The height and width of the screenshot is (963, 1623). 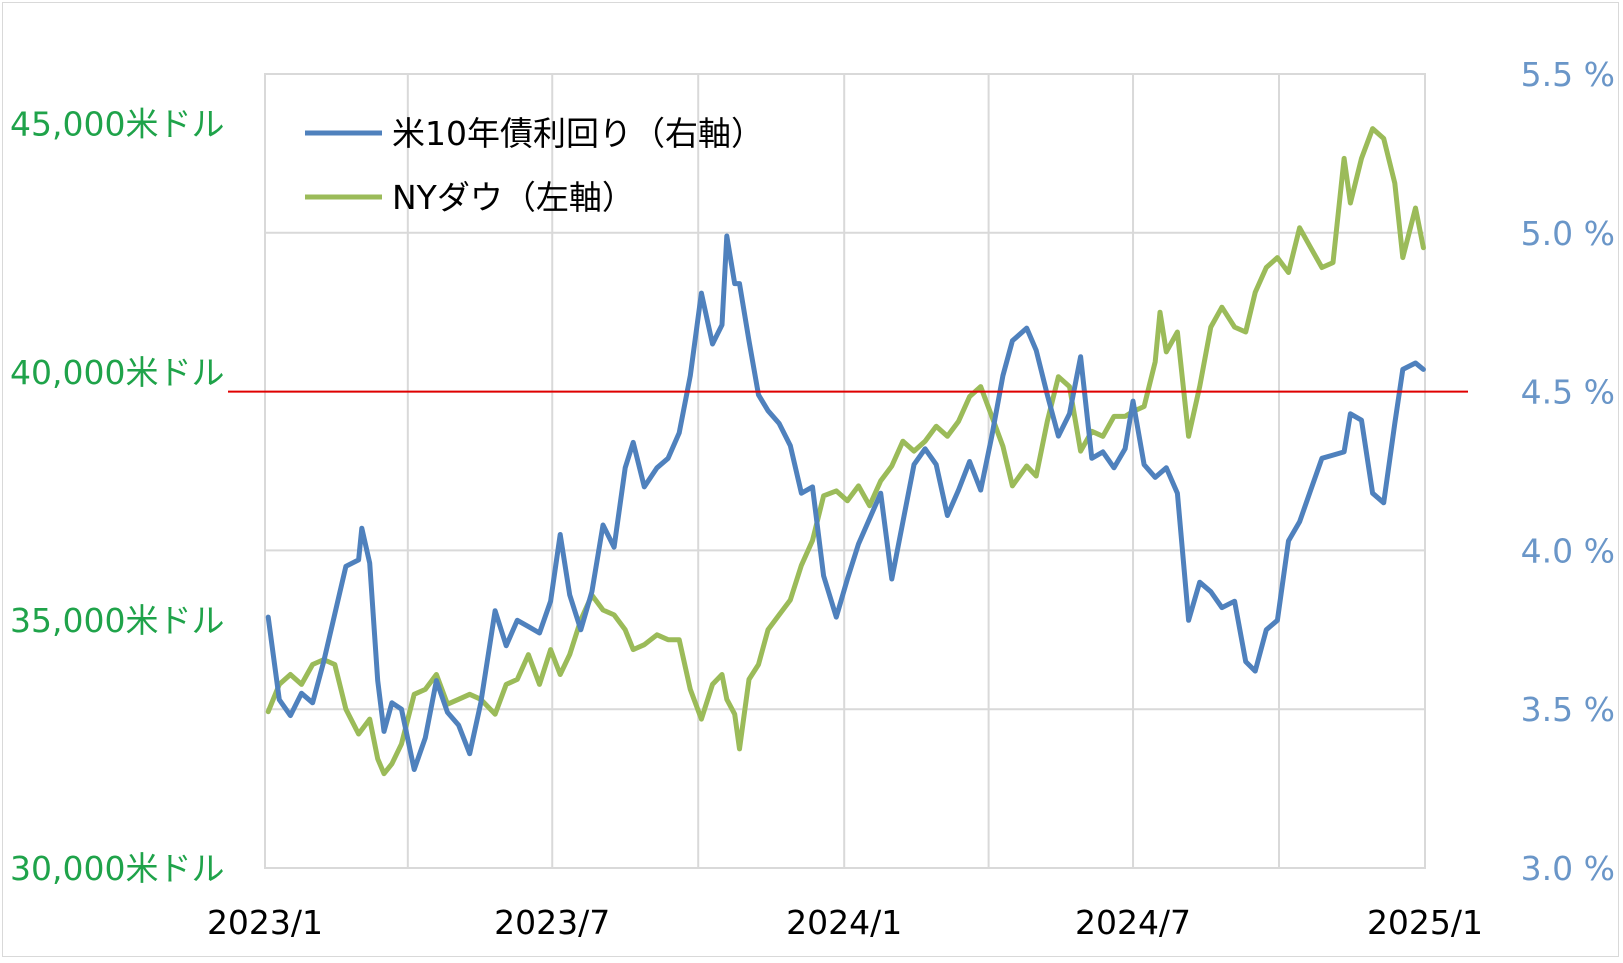 What do you see at coordinates (117, 868) in the screenshot?
I see `left-axis-tick-label: 30,000米ドル` at bounding box center [117, 868].